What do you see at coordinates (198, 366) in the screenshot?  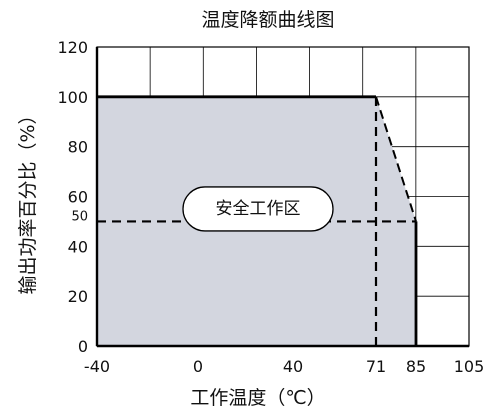 I see `x-tick-label: 0` at bounding box center [198, 366].